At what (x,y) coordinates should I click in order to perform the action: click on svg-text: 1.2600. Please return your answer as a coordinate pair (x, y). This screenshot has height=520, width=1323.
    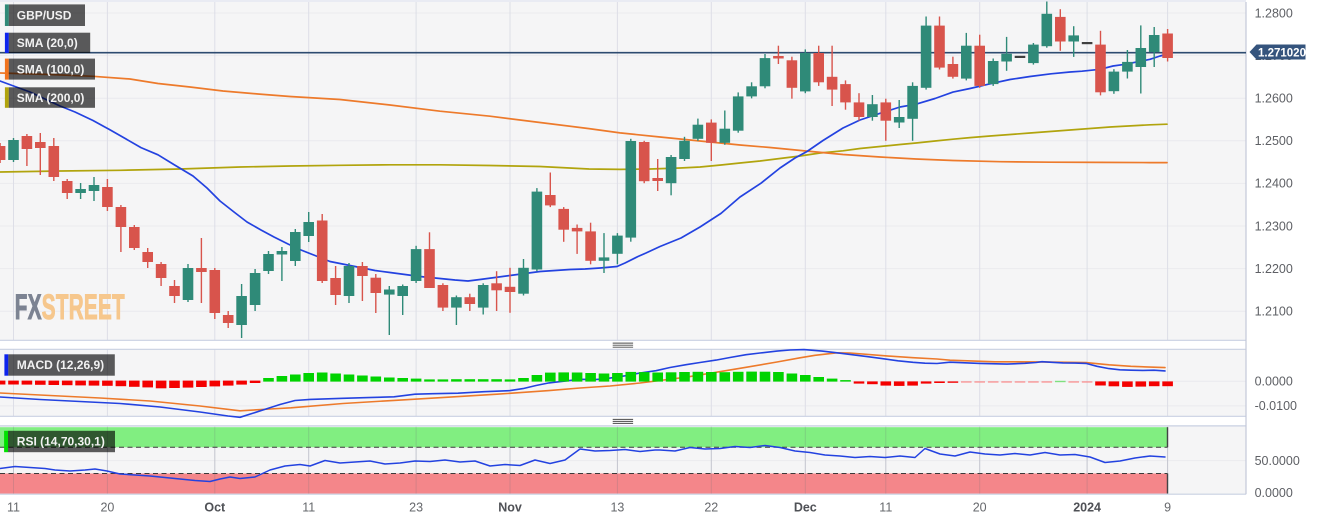
    Looking at the image, I should click on (1274, 99).